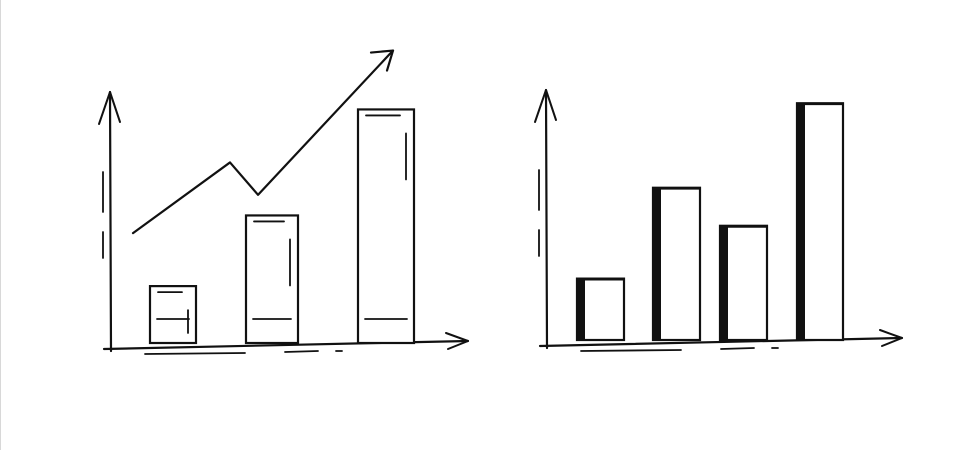 This screenshot has width=980, height=450. What do you see at coordinates (382, 60) in the screenshot?
I see `trend-line-arrow` at bounding box center [382, 60].